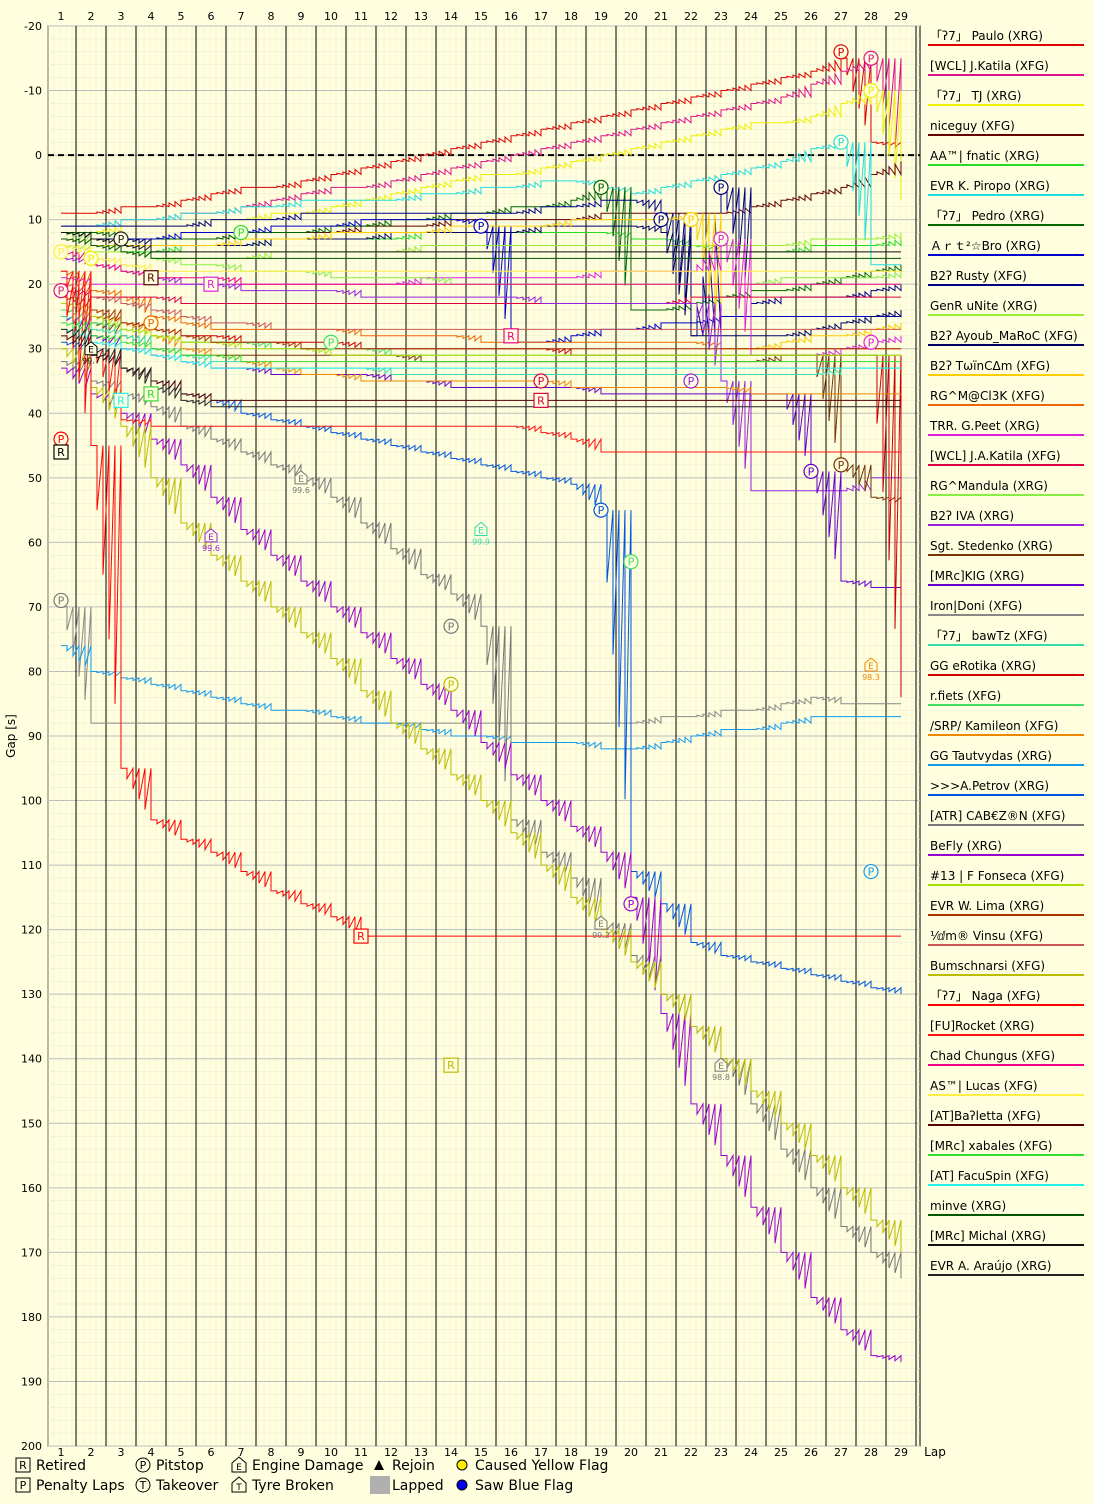  Describe the element at coordinates (35, 671) in the screenshot. I see `y-tick-label: 80` at that location.